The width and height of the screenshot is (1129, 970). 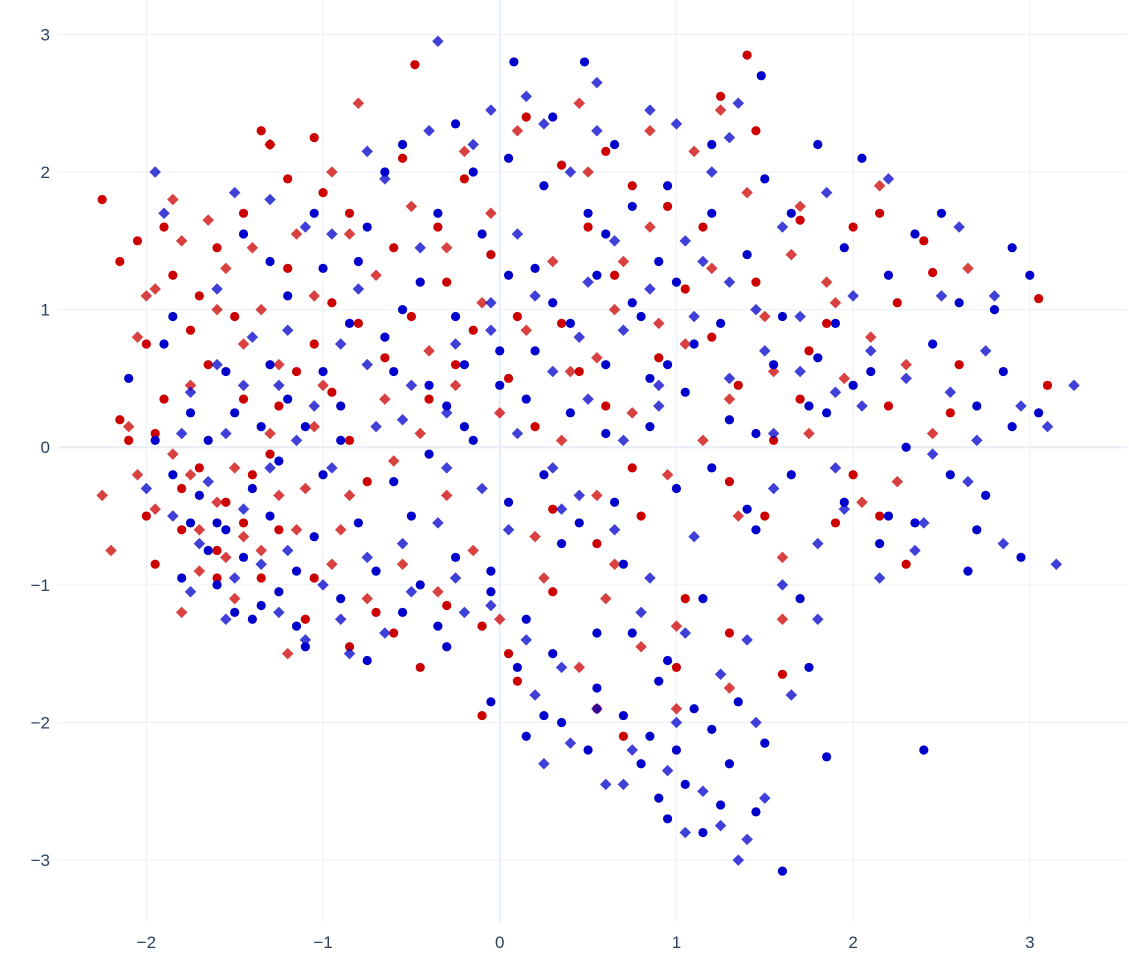 What do you see at coordinates (45, 447) in the screenshot?
I see `y-tick-label: 0` at bounding box center [45, 447].